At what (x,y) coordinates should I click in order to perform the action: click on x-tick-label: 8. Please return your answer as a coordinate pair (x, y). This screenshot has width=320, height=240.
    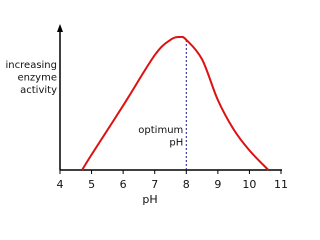
    Looking at the image, I should click on (186, 184).